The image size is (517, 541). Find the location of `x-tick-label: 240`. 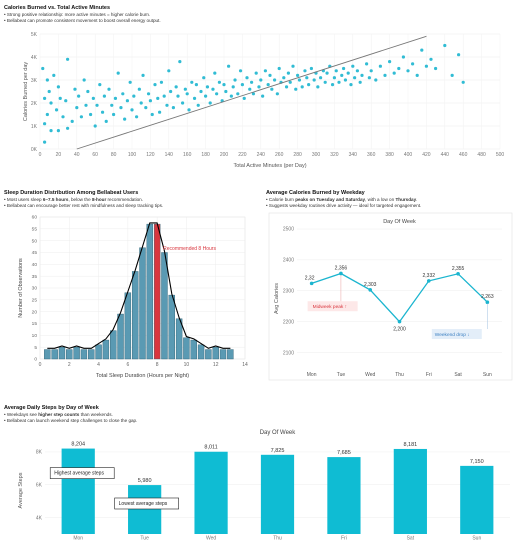

x-tick-label: 240 is located at coordinates (261, 155).